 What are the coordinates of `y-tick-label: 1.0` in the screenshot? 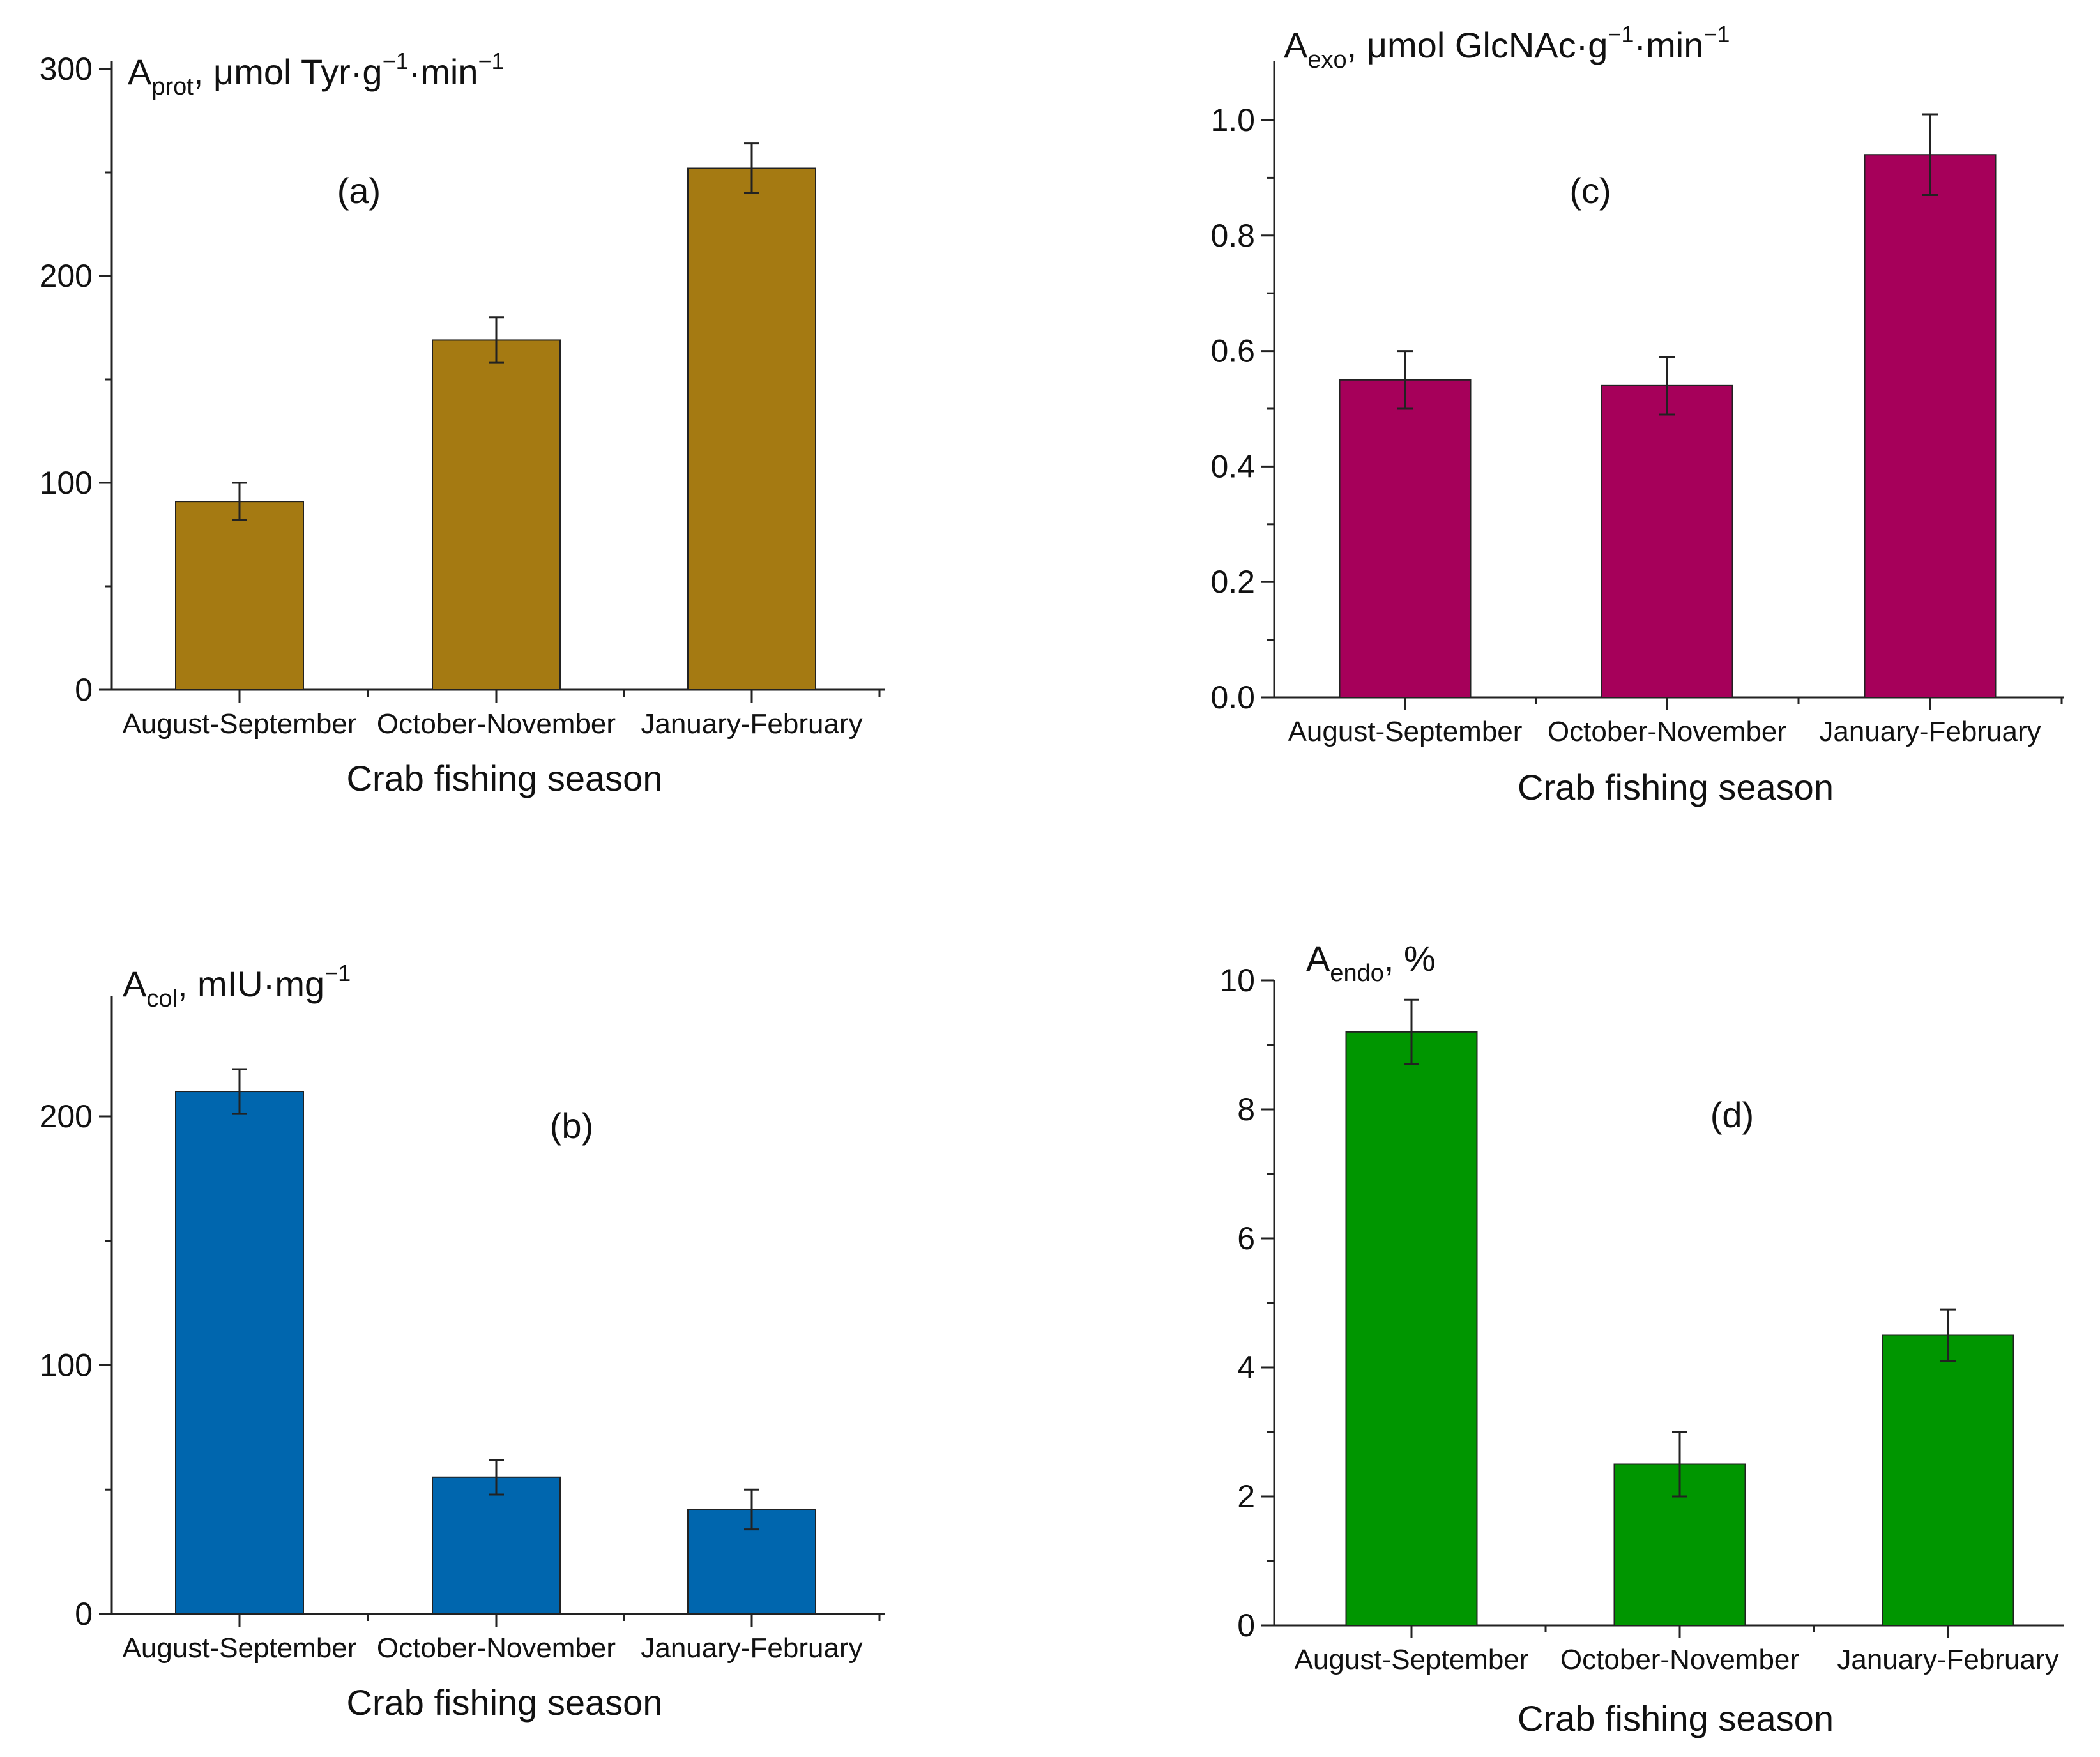 It's located at (1232, 120).